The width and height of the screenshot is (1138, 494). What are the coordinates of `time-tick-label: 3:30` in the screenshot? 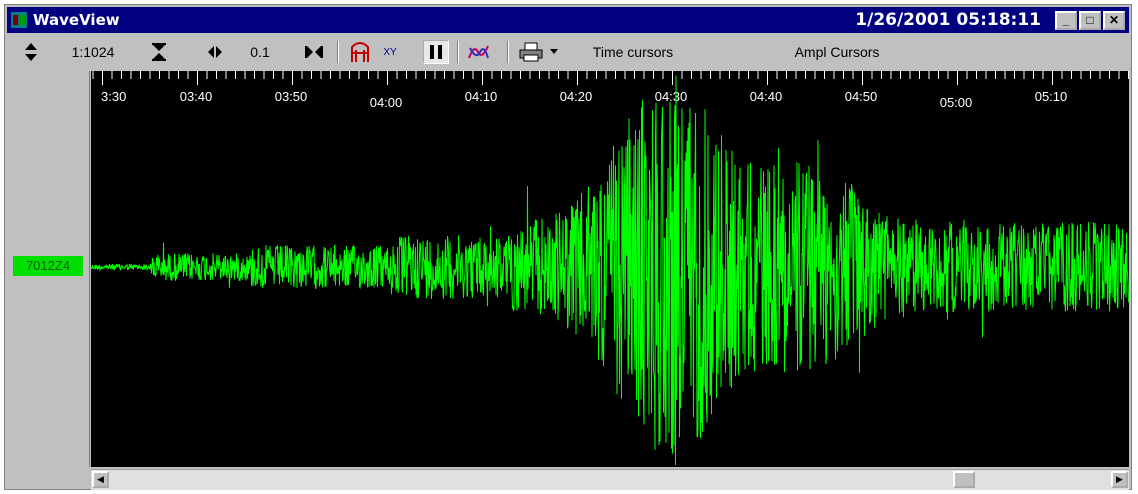 It's located at (113, 96).